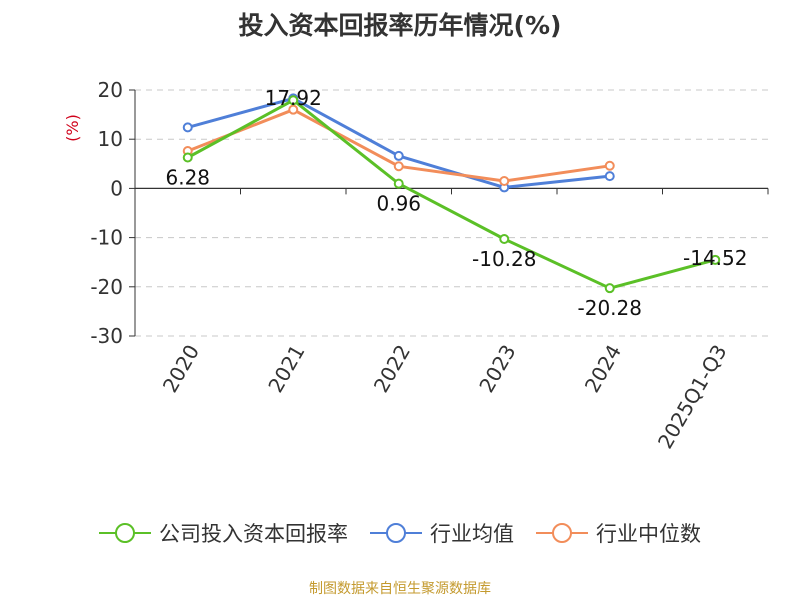 The width and height of the screenshot is (800, 600). What do you see at coordinates (72, 128) in the screenshot?
I see `y-axis-label: (%)` at bounding box center [72, 128].